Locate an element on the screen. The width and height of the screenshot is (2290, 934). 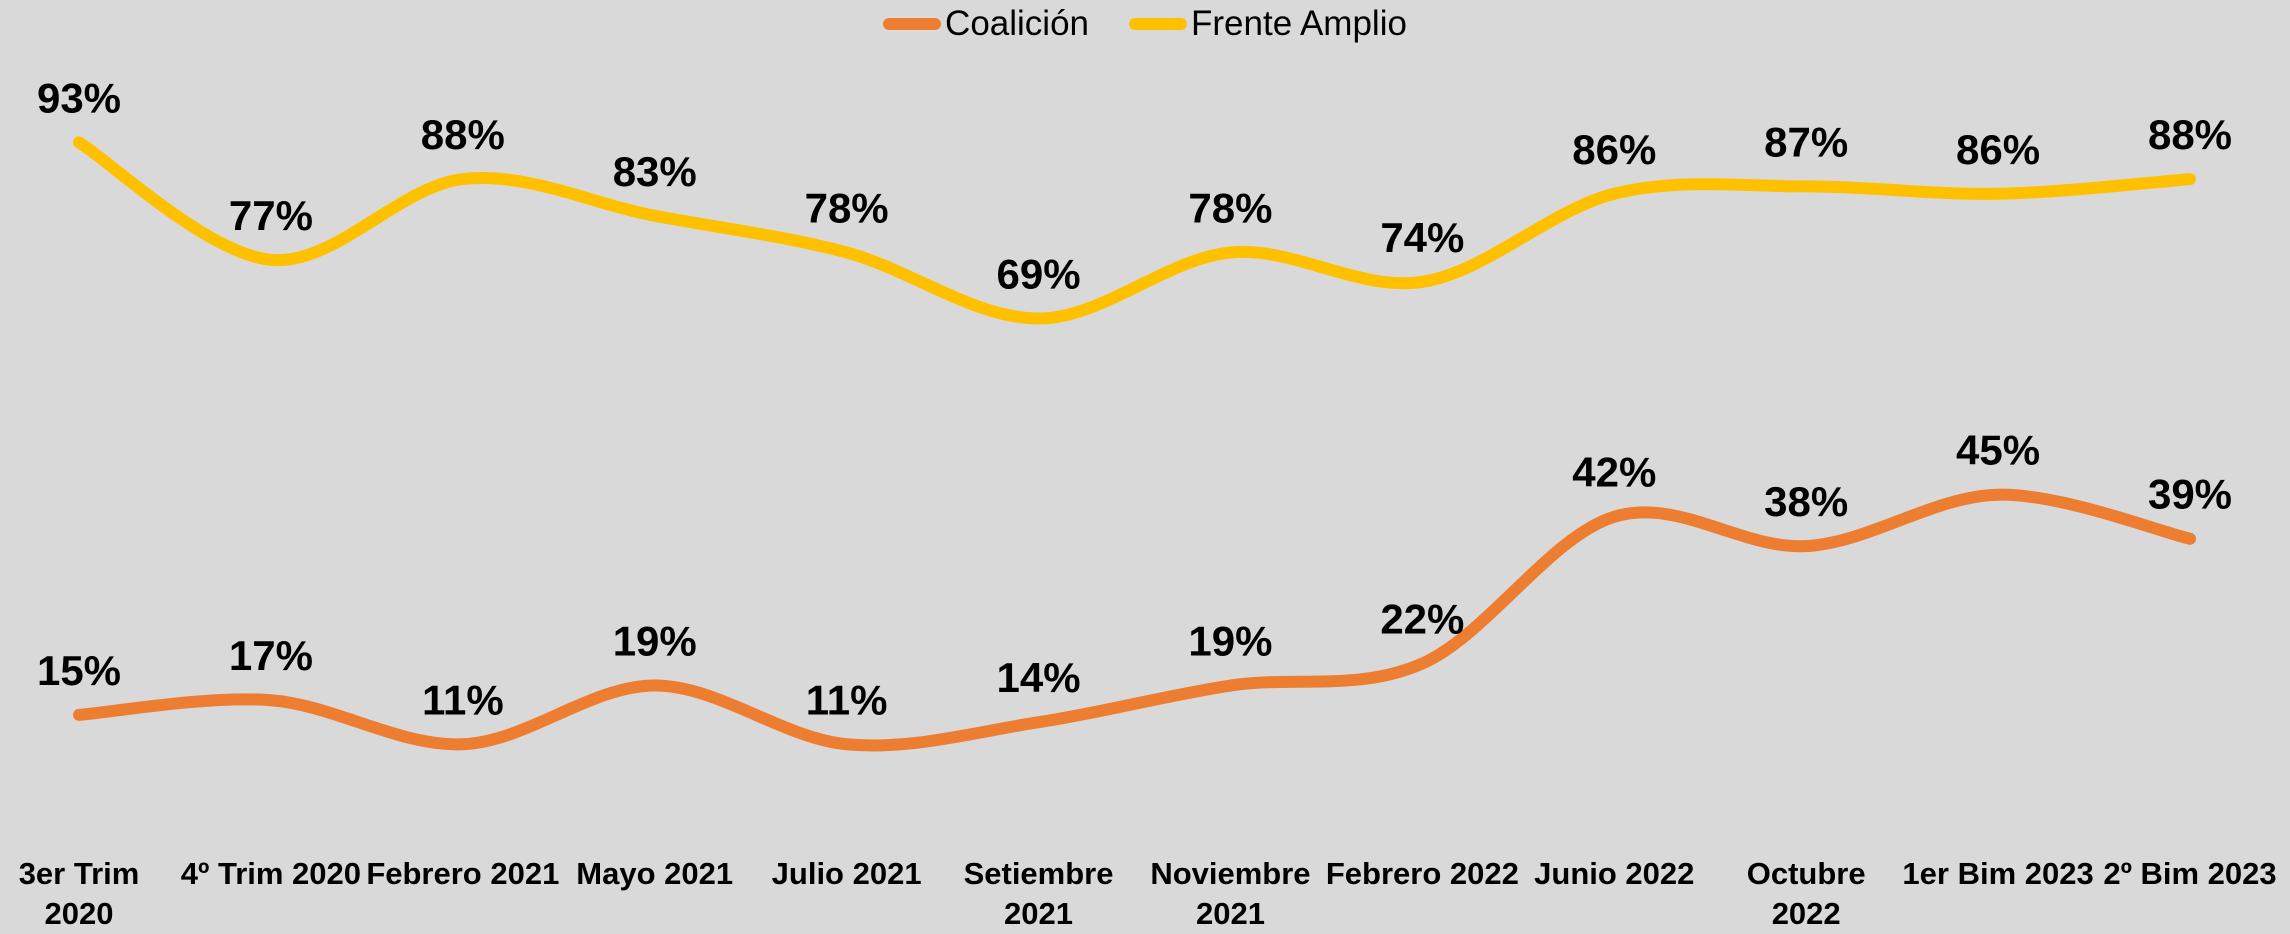
data-label: 93% is located at coordinates (79, 97).